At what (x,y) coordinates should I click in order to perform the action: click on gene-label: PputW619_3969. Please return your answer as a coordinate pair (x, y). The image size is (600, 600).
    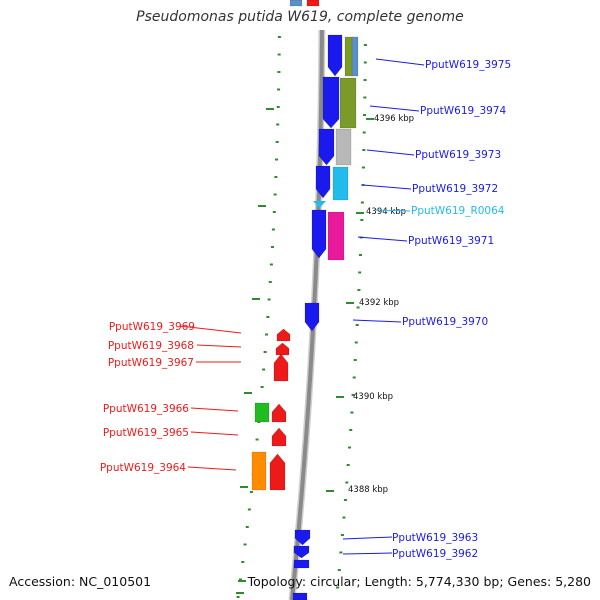
    Looking at the image, I should click on (152, 327).